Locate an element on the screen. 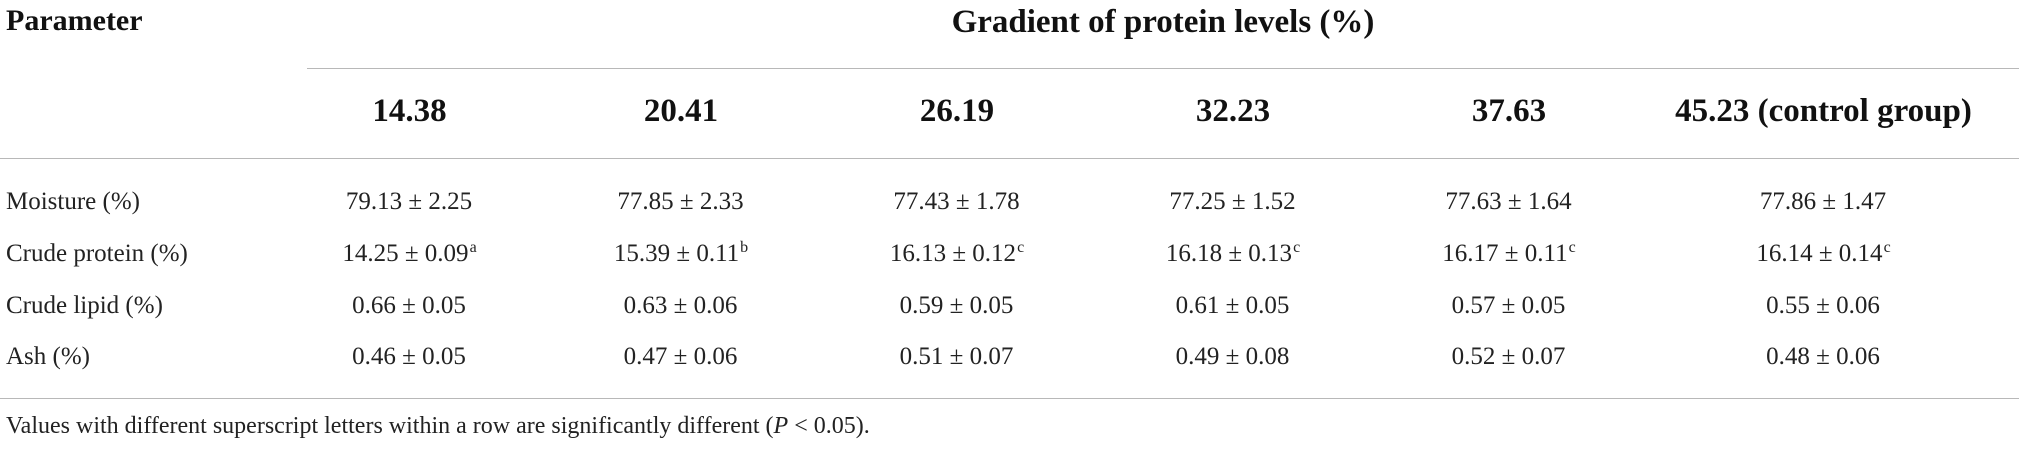 The image size is (2019, 451). table-cell: 0.51 ± 0.07 is located at coordinates (956, 356).